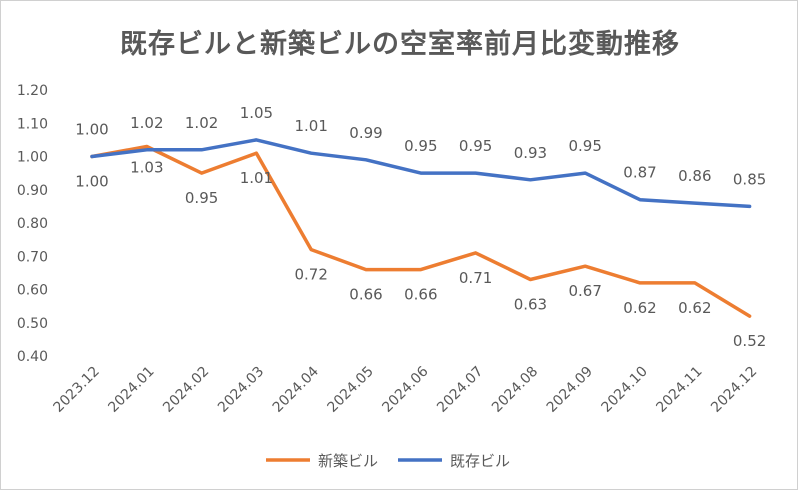 The width and height of the screenshot is (800, 492). I want to click on data-label-existing: 1.00, so click(91, 130).